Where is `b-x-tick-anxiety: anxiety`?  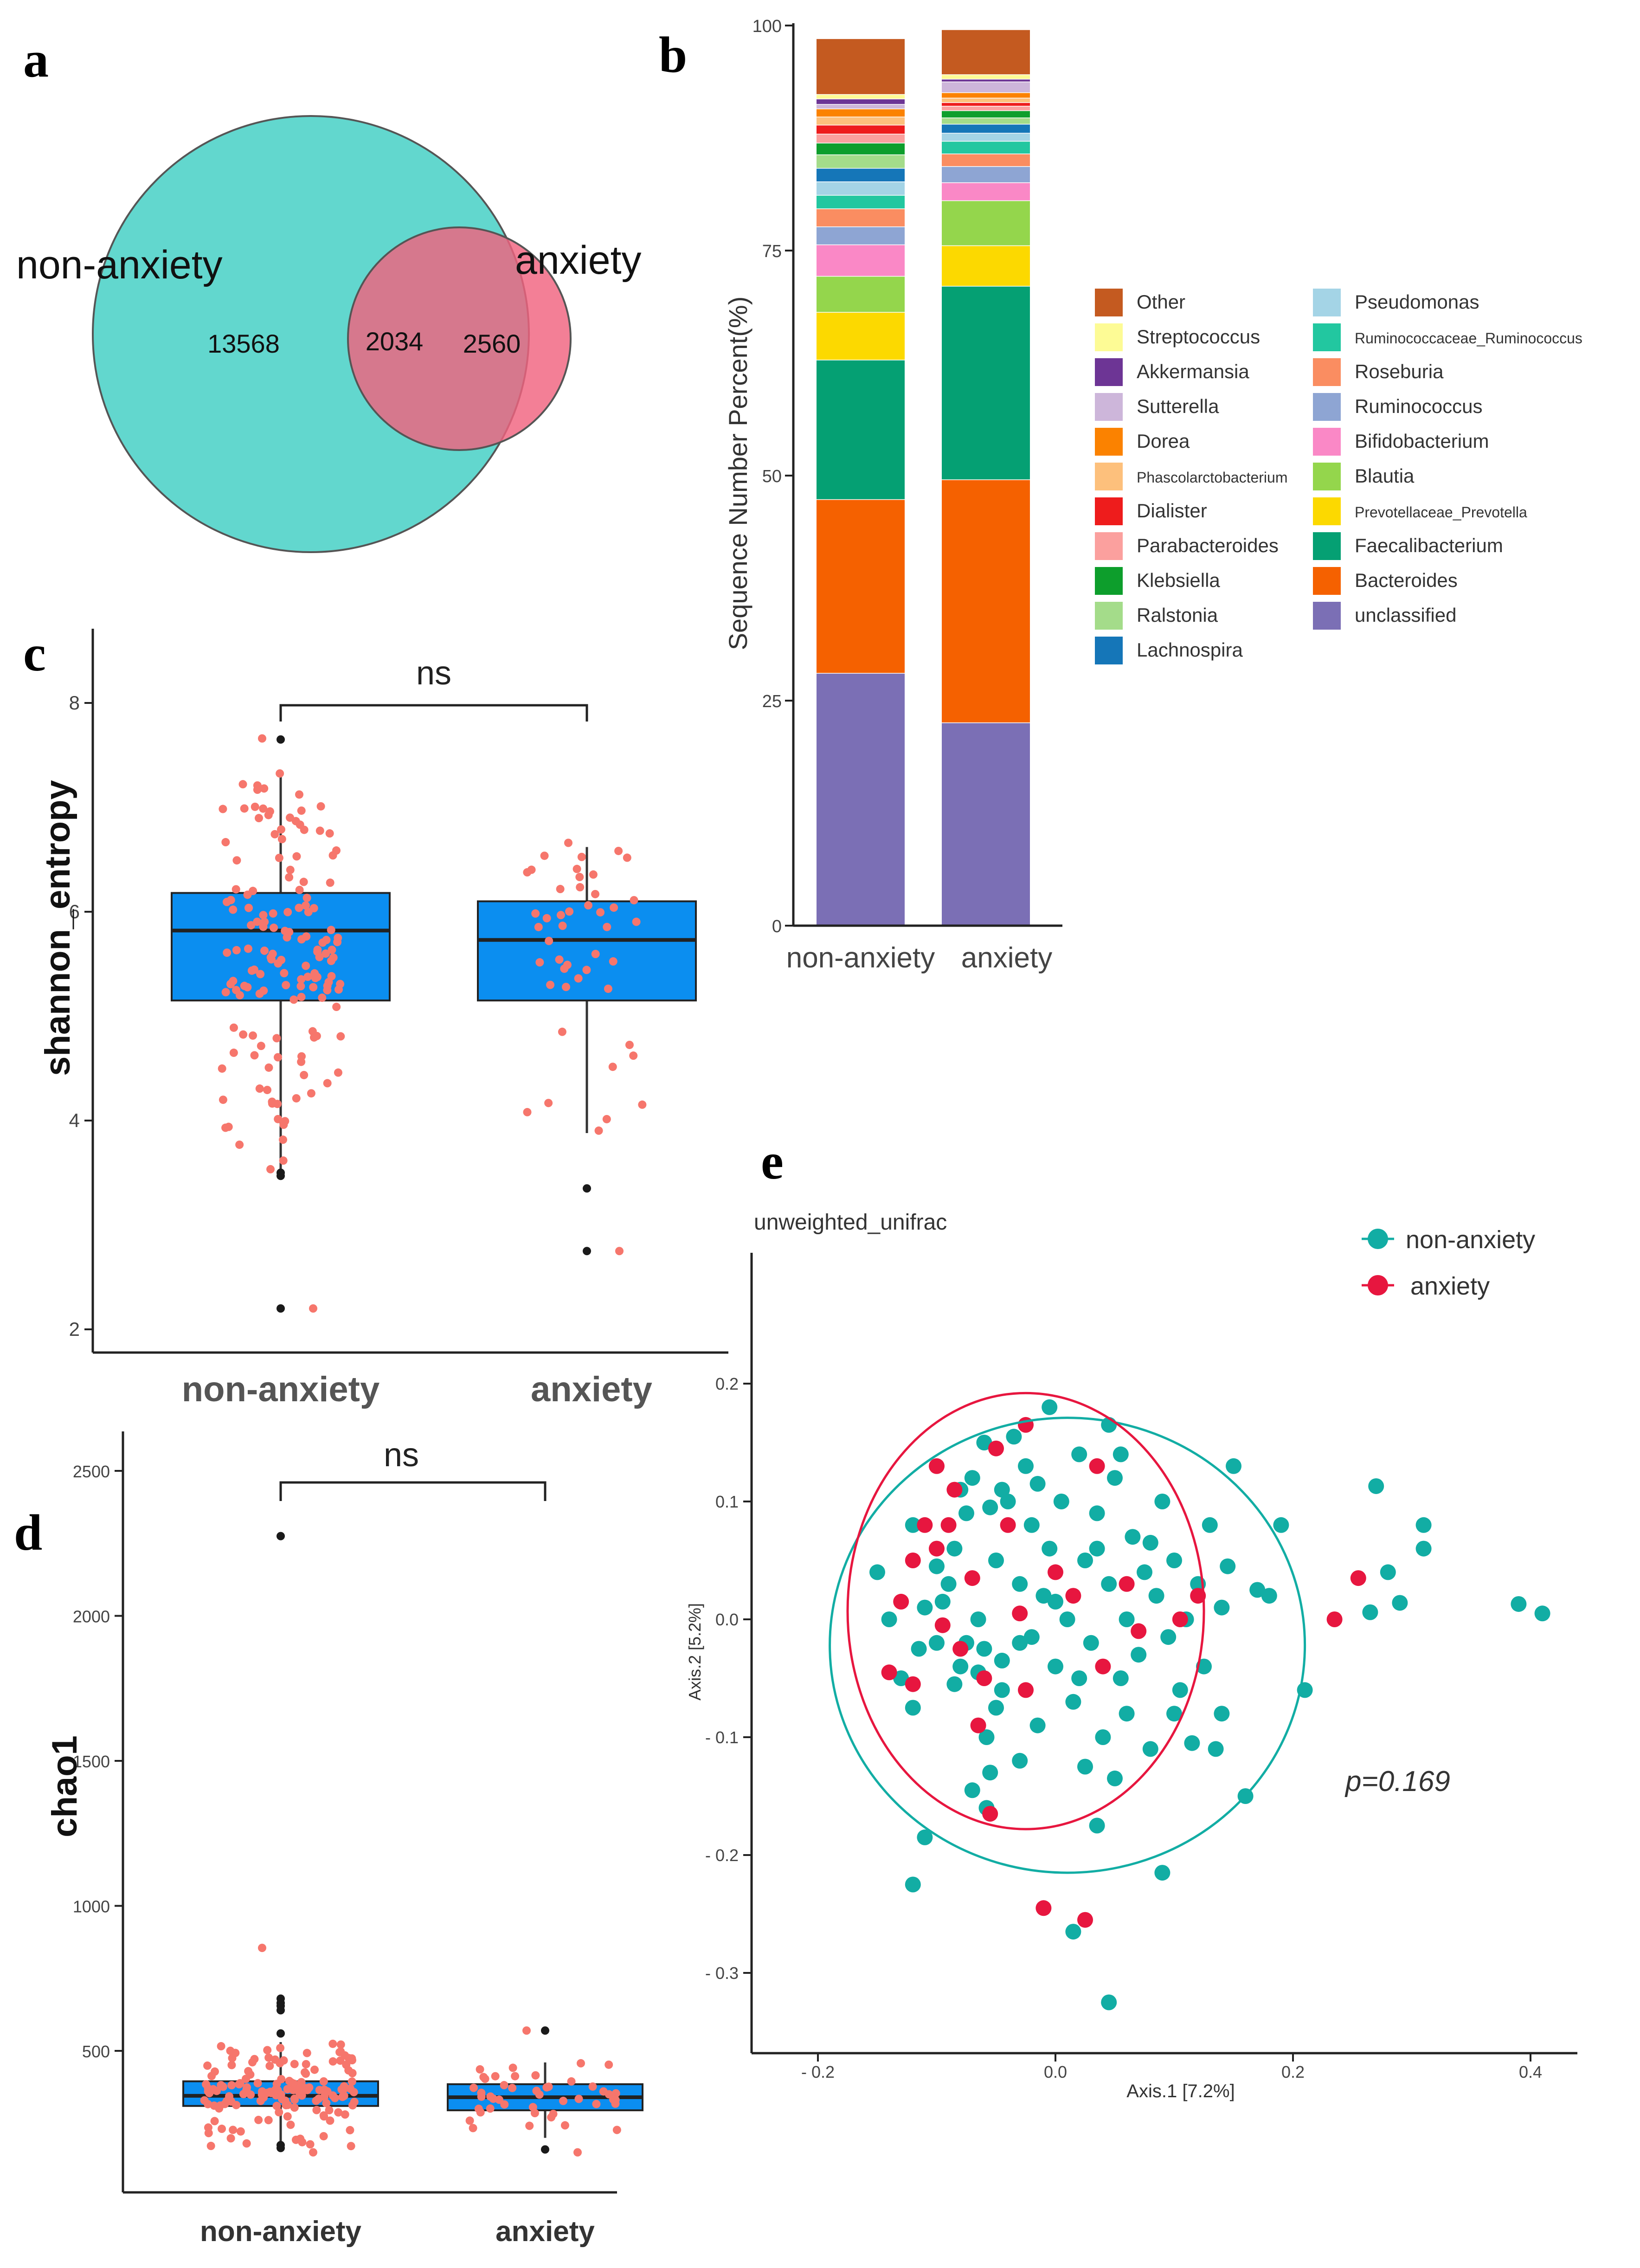
b-x-tick-anxiety: anxiety is located at coordinates (1006, 958).